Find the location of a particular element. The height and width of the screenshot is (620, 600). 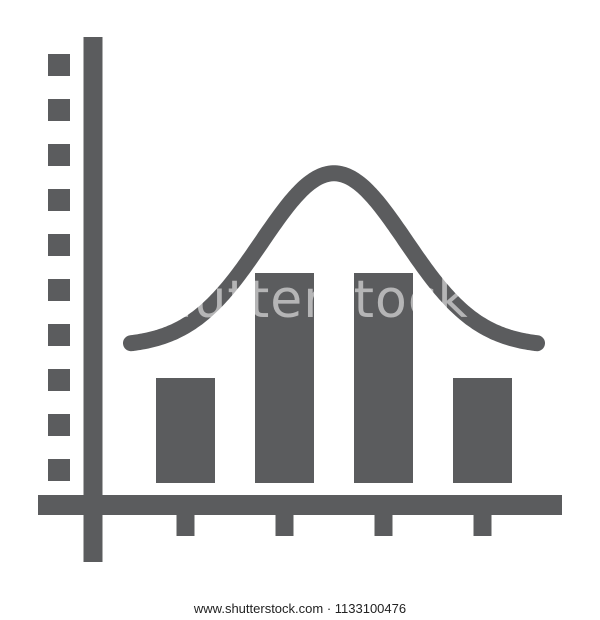

y-axis is located at coordinates (93, 299).